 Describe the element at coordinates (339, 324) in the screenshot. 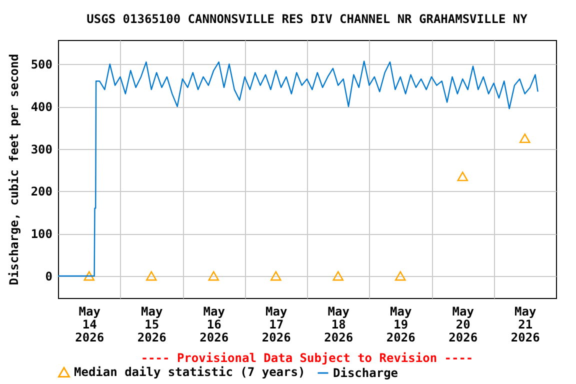

I see `x-tick-label: May 18 2026` at that location.